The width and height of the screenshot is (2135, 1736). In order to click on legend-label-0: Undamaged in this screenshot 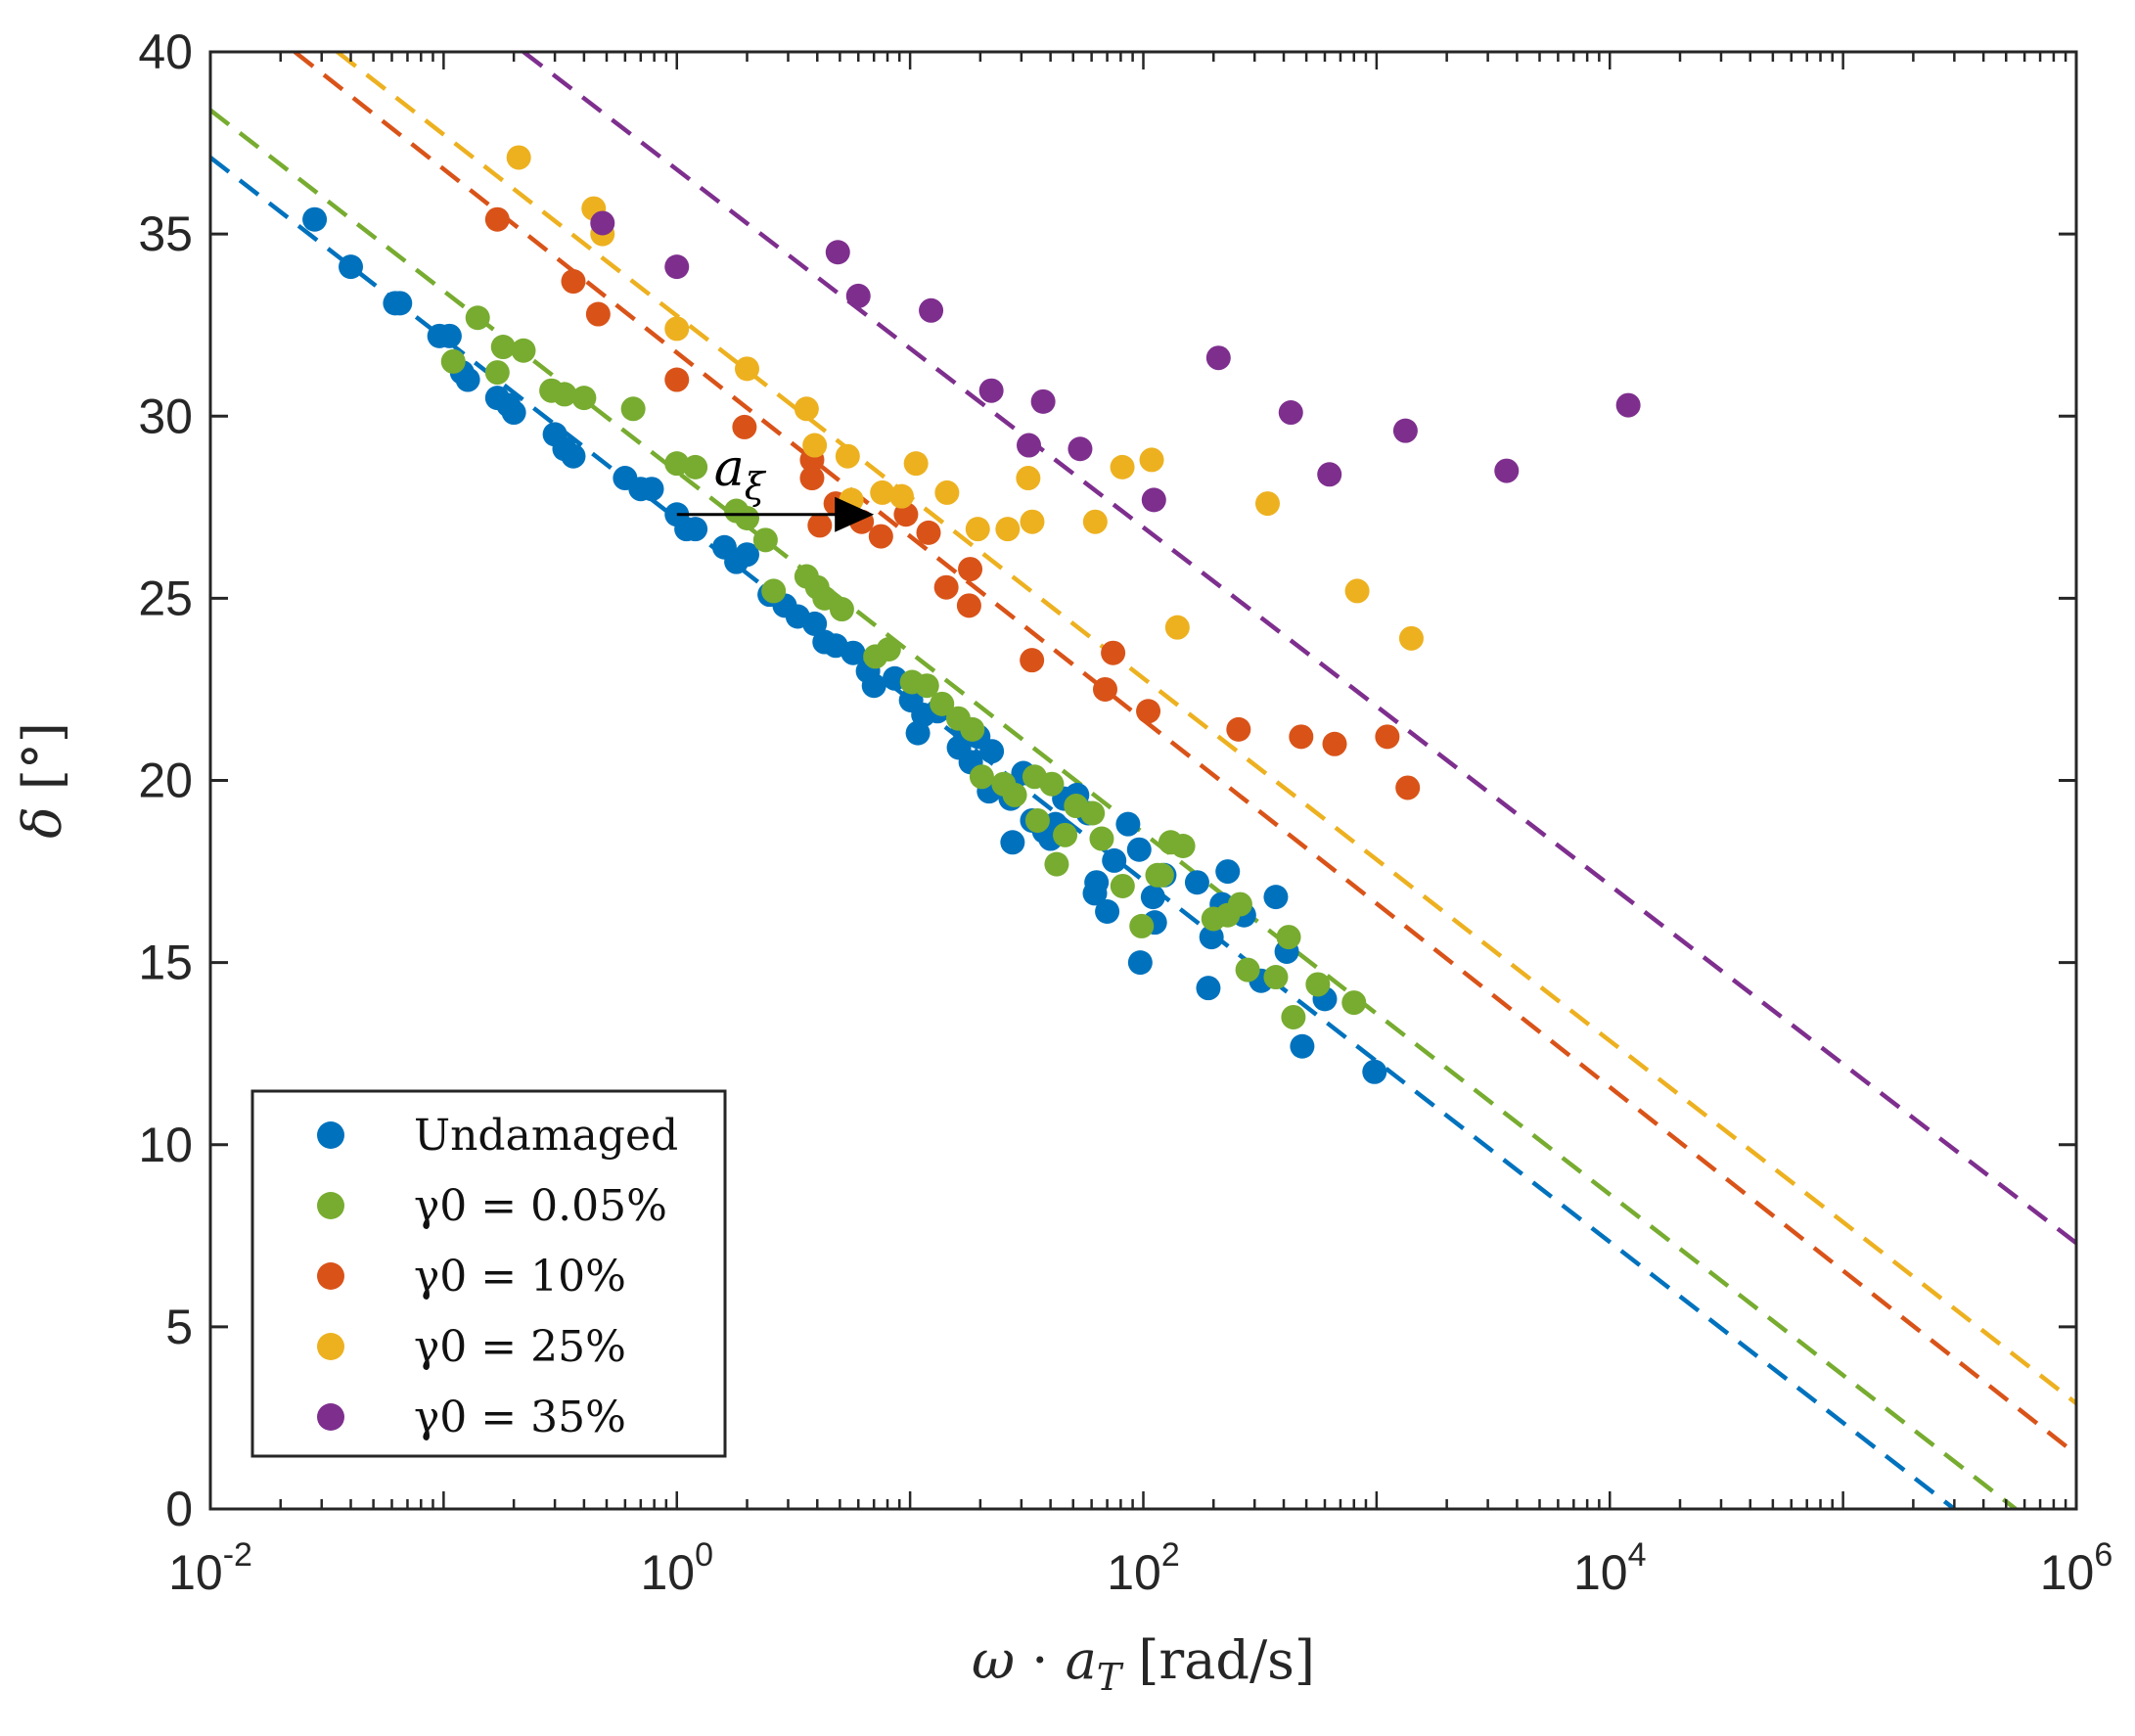, I will do `click(546, 1136)`.